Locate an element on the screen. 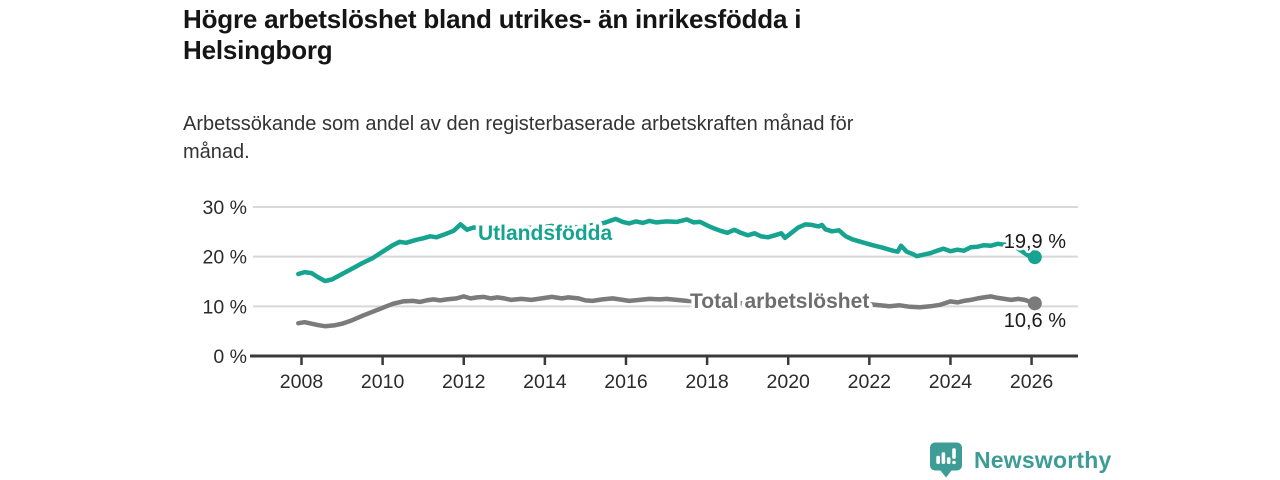 This screenshot has height=480, width=1280. newsworthy-logo-text: Newsworthy is located at coordinates (1043, 459).